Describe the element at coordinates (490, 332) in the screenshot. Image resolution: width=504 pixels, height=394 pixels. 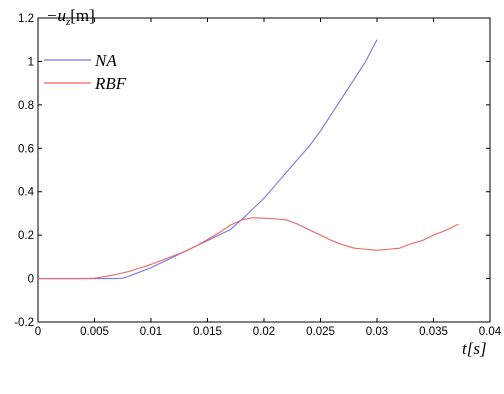
I see `x-tick-label: 0.04` at that location.